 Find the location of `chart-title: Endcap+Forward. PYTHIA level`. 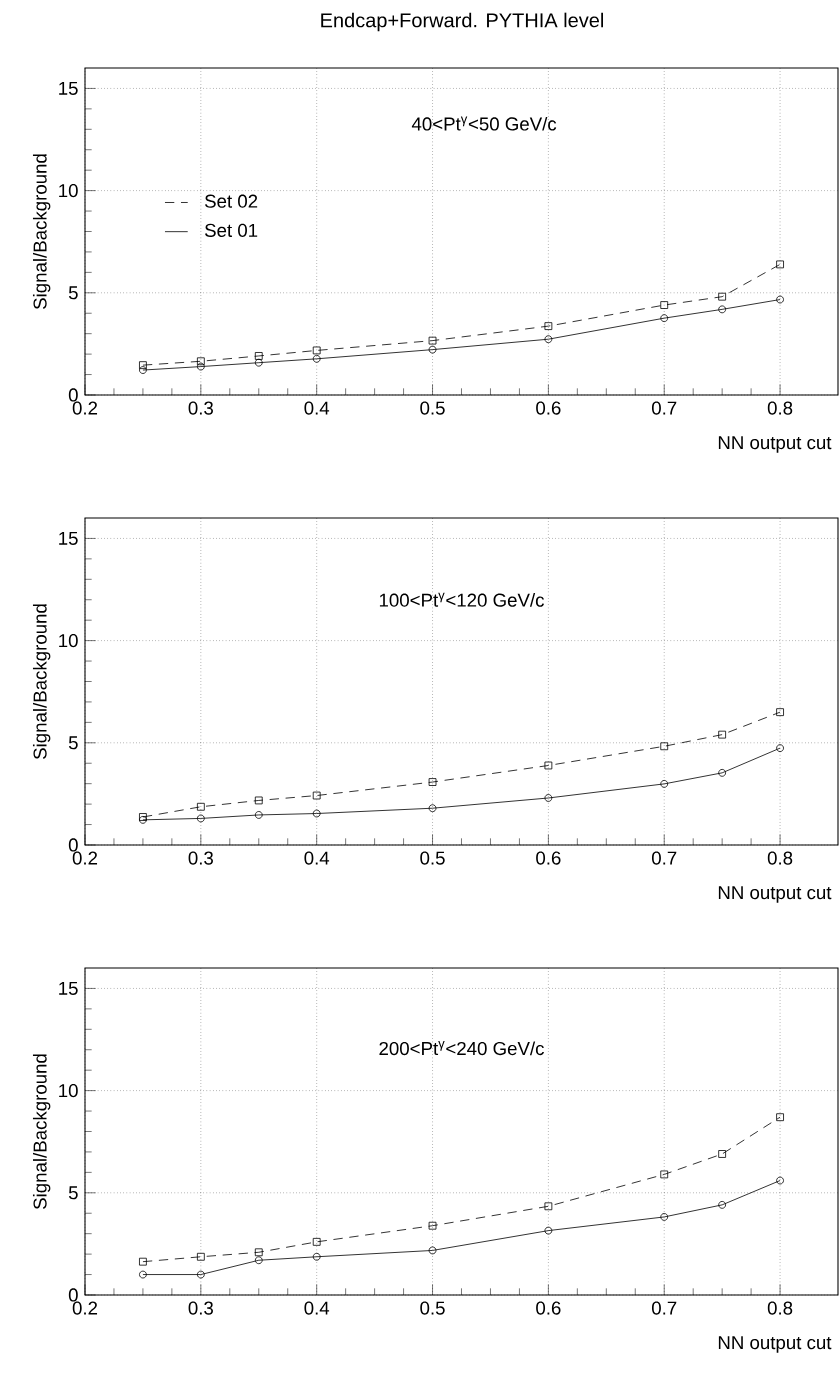

chart-title: Endcap+Forward. PYTHIA level is located at coordinates (462, 22).